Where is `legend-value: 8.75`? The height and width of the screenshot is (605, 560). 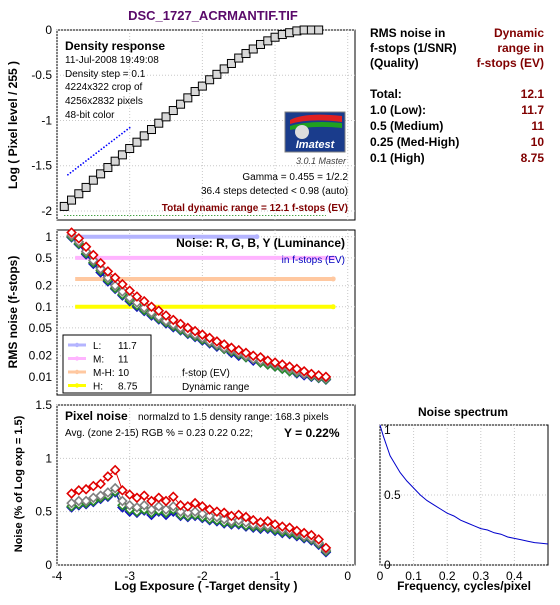
legend-value: 8.75 is located at coordinates (128, 387).